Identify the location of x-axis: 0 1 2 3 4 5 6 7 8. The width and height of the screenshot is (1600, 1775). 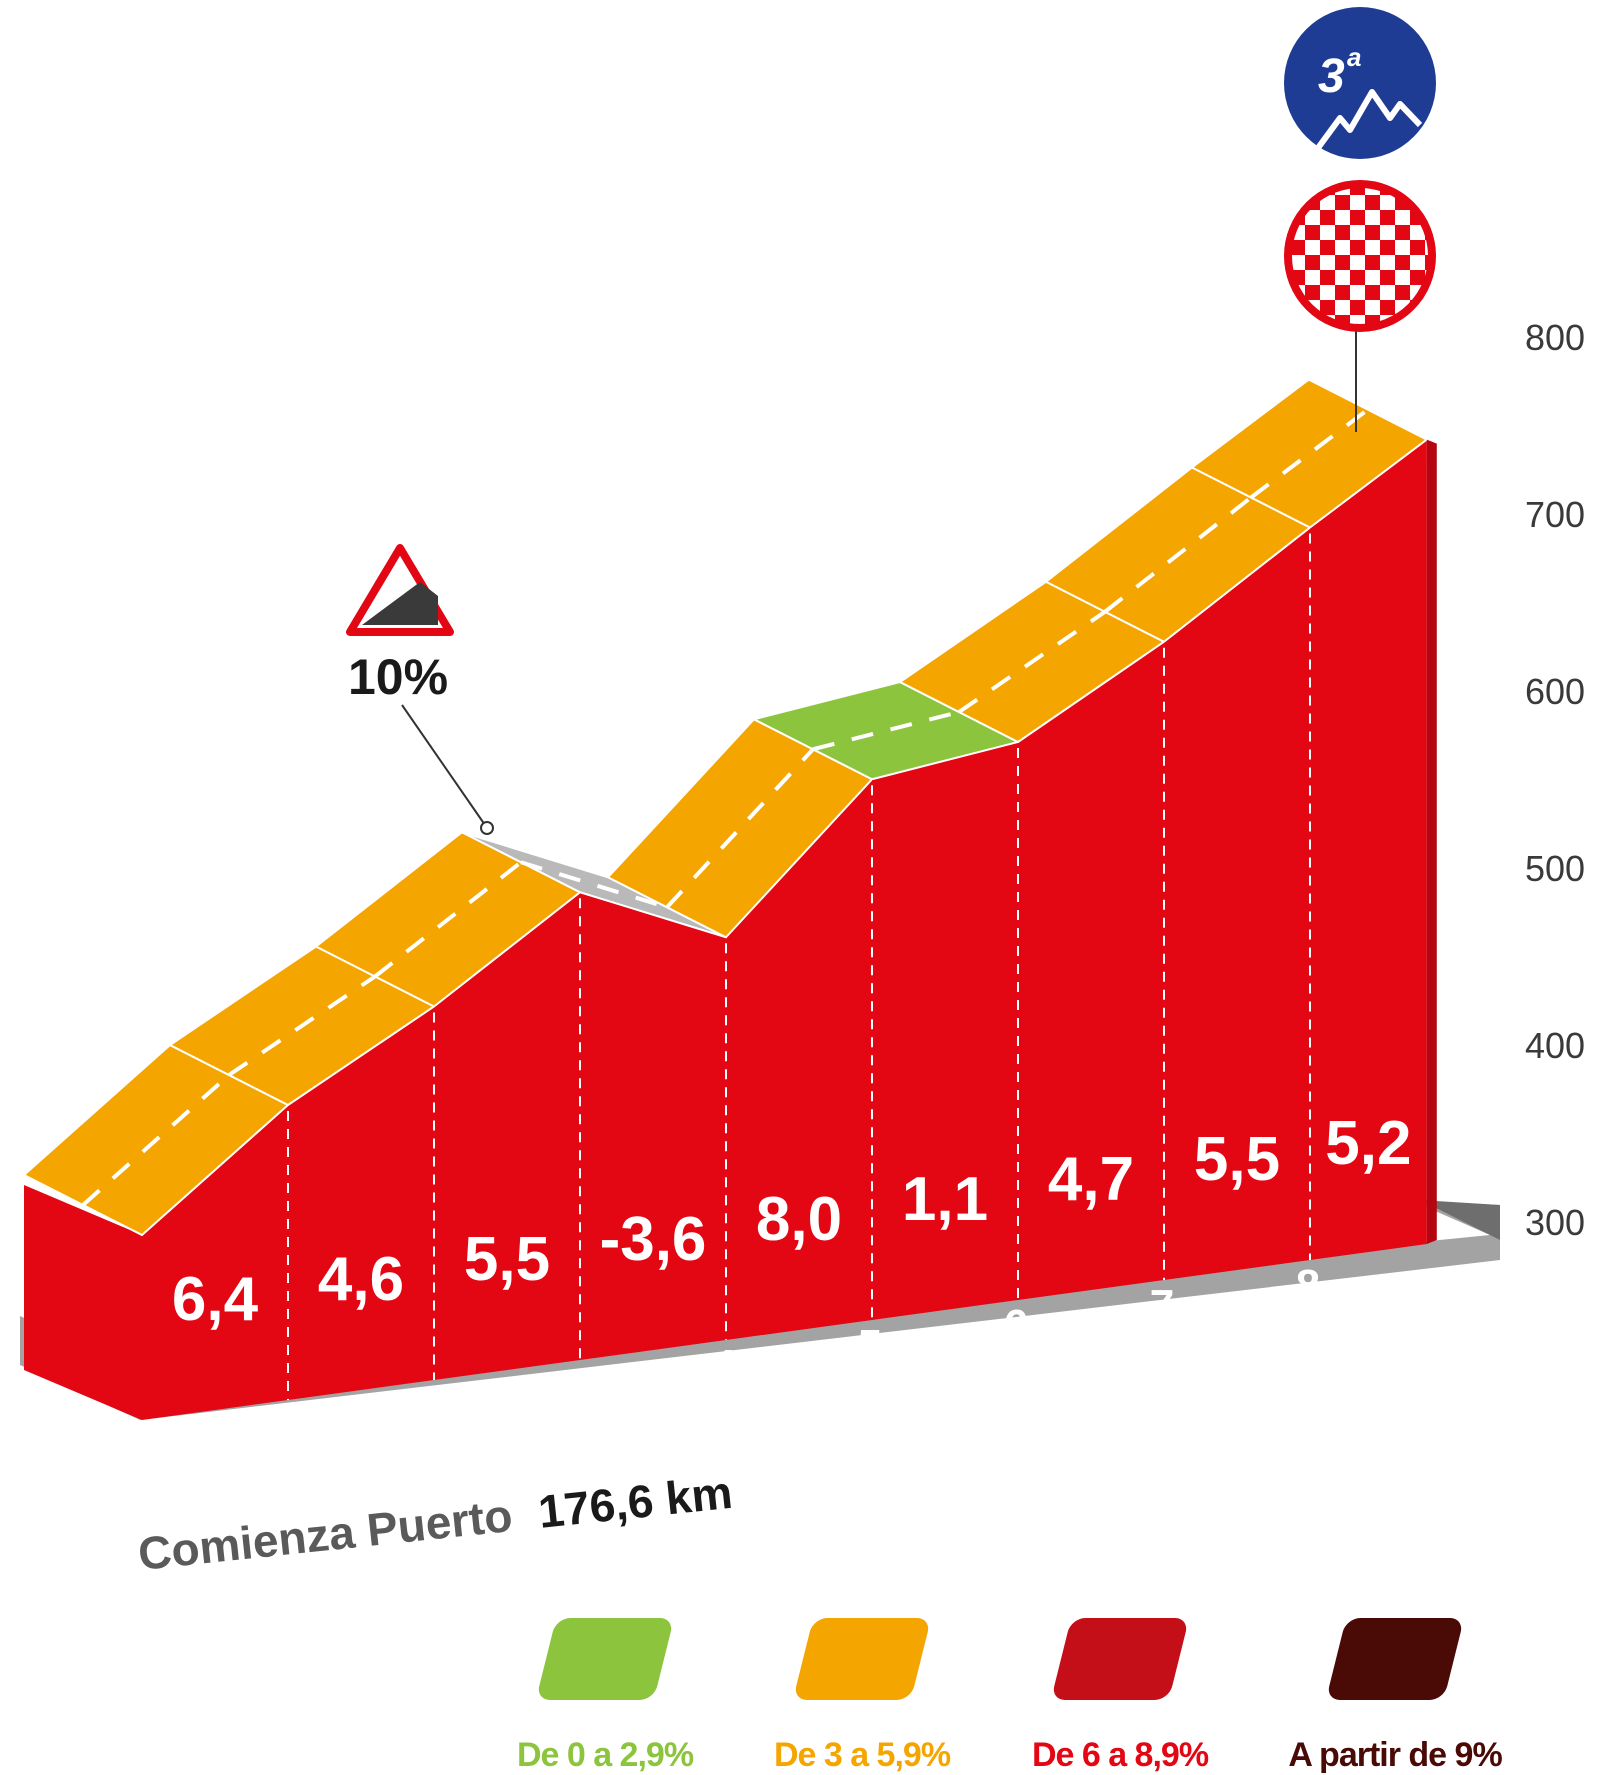
(724, 1365).